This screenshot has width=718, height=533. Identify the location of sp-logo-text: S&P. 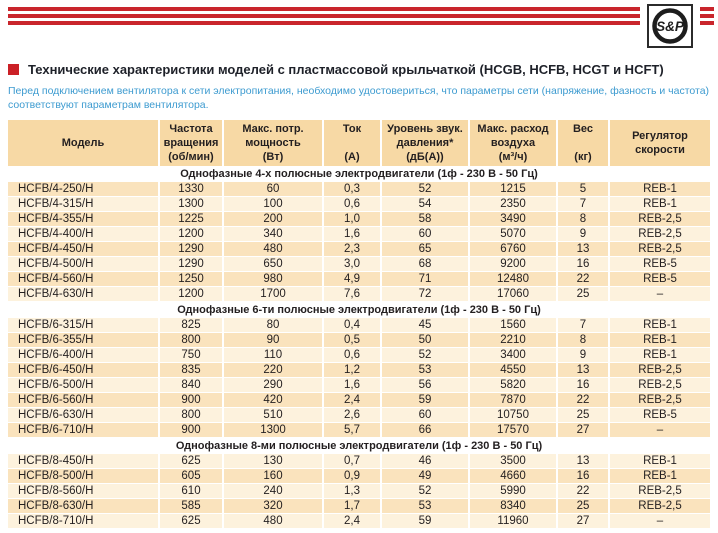
(670, 26).